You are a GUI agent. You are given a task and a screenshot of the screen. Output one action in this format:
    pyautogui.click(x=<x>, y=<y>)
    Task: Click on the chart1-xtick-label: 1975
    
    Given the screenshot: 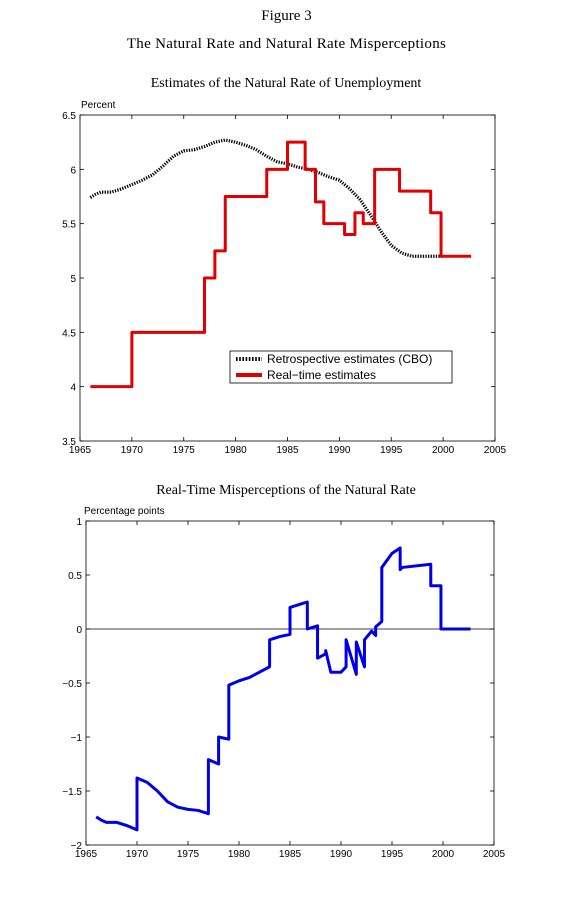 What is the action you would take?
    pyautogui.click(x=184, y=450)
    